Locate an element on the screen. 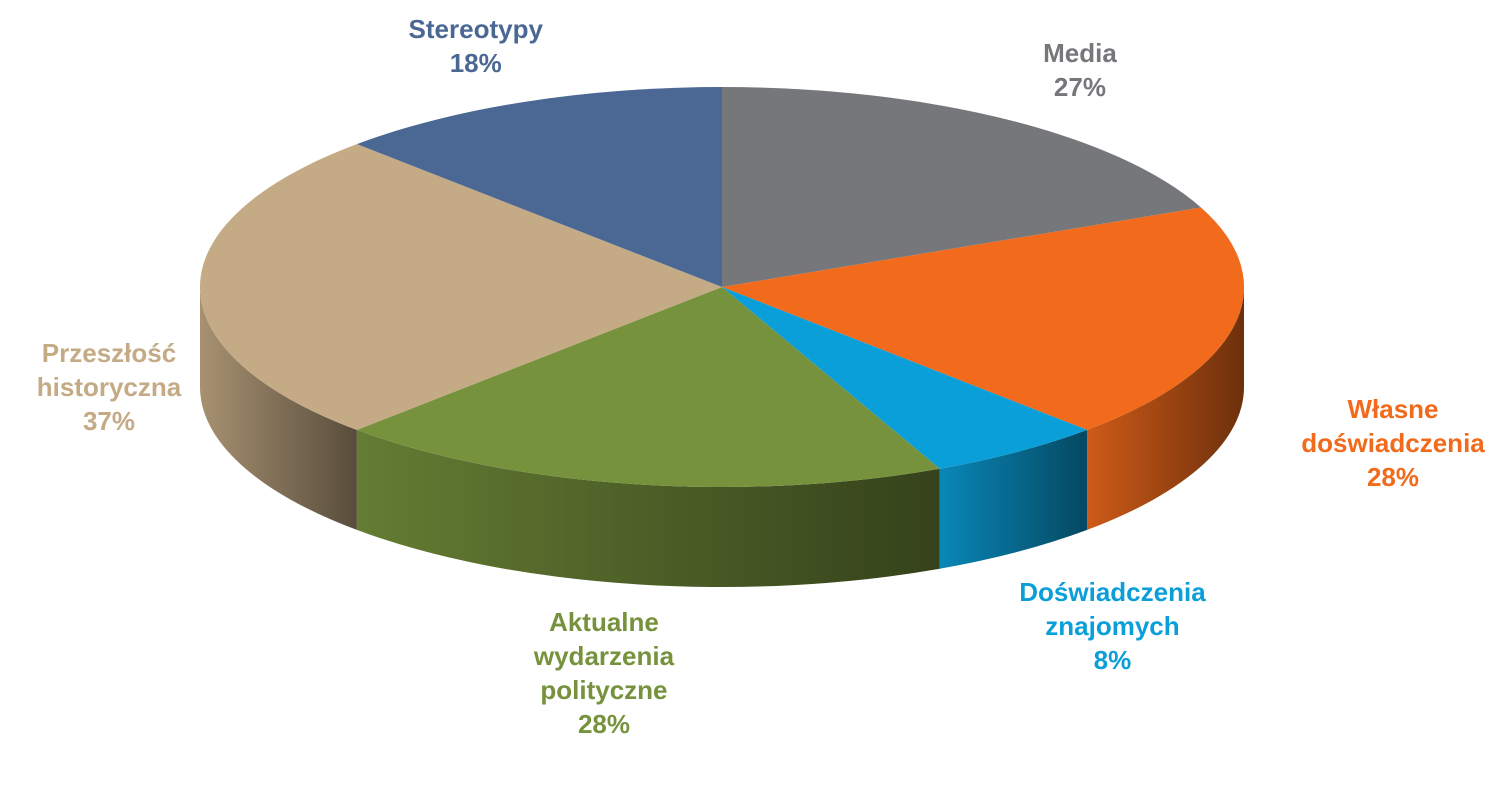 The height and width of the screenshot is (789, 1502). data-label: Własne doświadczenia 28% is located at coordinates (1393, 443).